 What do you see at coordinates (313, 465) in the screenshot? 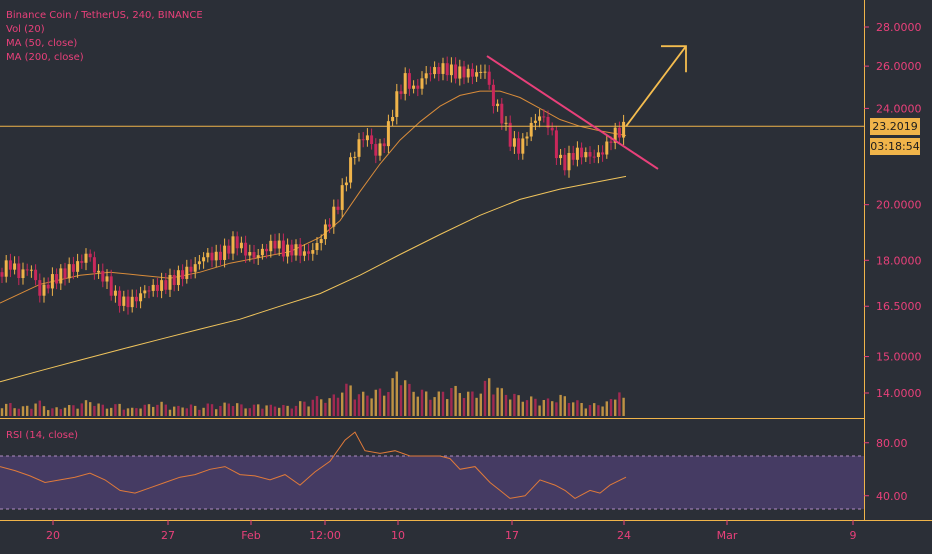
I see `rsi-line` at bounding box center [313, 465].